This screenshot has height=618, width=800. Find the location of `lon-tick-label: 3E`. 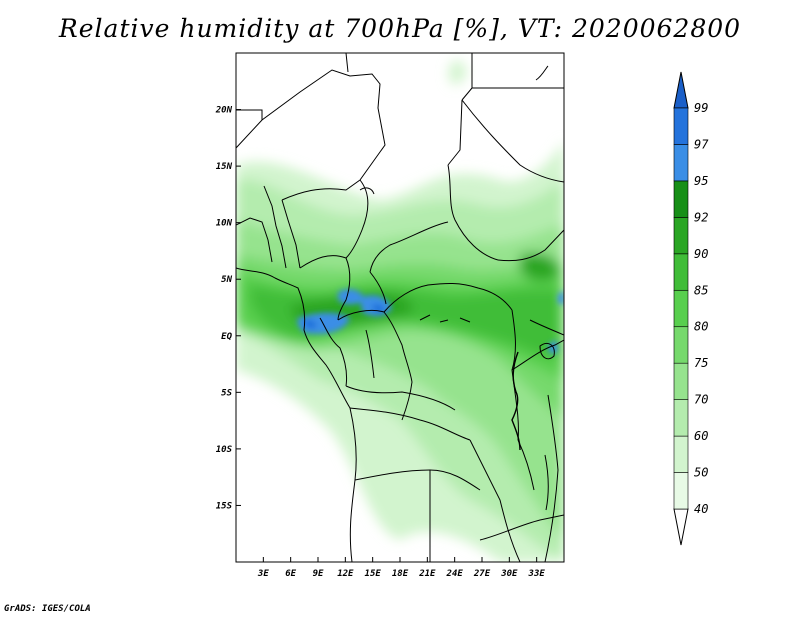

lon-tick-label: 3E is located at coordinates (263, 574).